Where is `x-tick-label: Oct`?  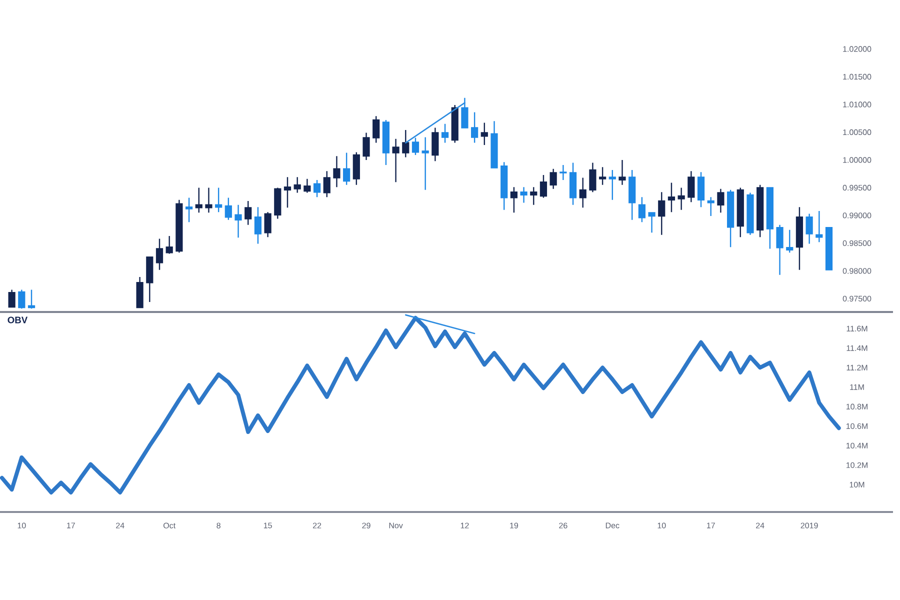
x-tick-label: Oct is located at coordinates (170, 525).